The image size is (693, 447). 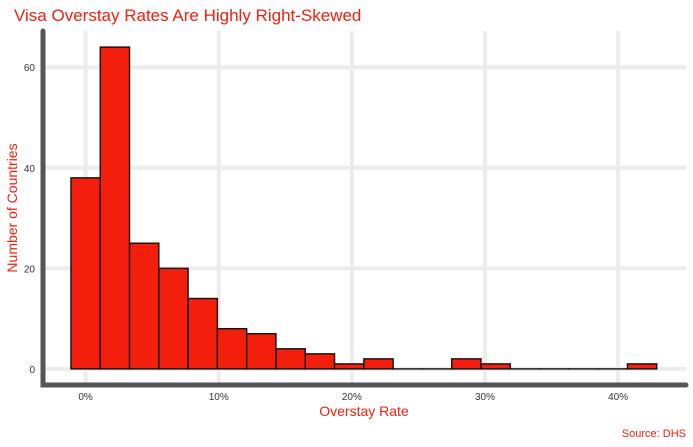 I want to click on source-caption: Source: DHS, so click(x=654, y=434).